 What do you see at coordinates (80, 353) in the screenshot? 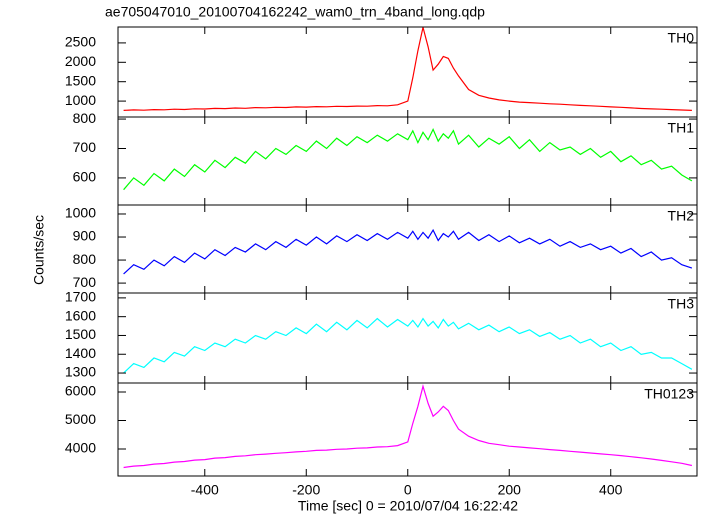
I see `y-tick-label: 1400` at bounding box center [80, 353].